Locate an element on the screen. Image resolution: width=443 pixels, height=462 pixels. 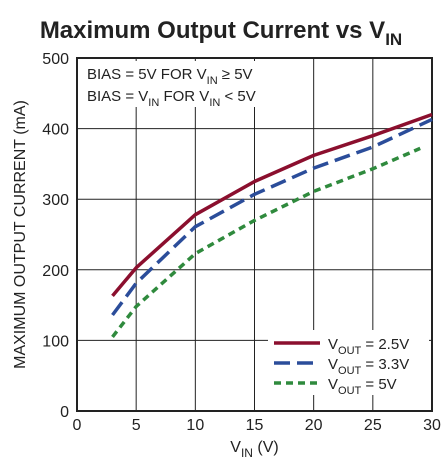
y-axis-label: MAXIMUM OUTPUT CURRENT (mA) is located at coordinates (20, 234).